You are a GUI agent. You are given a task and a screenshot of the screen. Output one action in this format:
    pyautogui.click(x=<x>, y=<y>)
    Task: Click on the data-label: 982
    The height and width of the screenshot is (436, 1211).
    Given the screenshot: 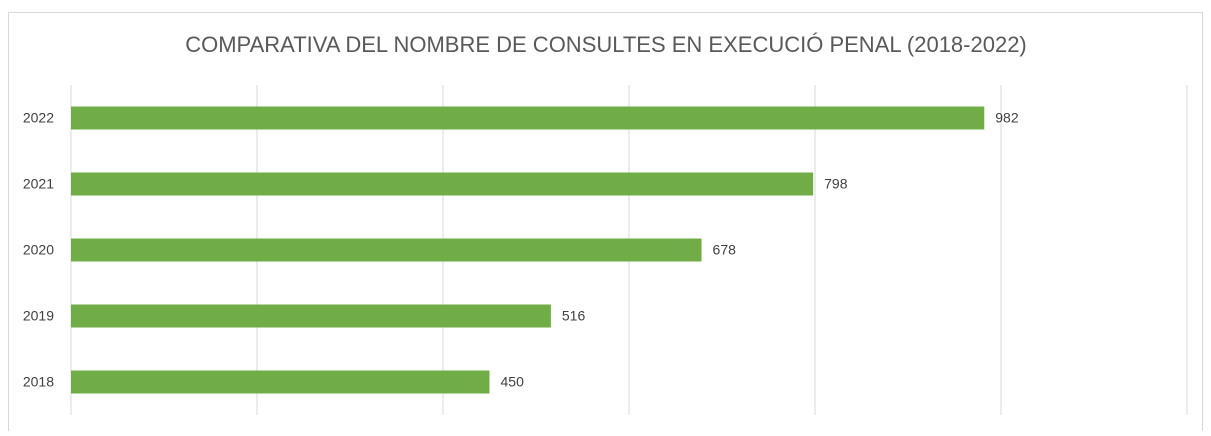 What is the action you would take?
    pyautogui.click(x=1007, y=118)
    